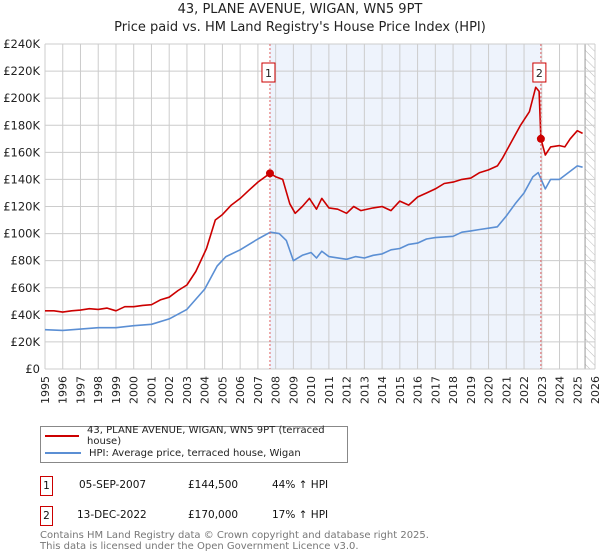 The height and width of the screenshot is (560, 600). What do you see at coordinates (62, 436) in the screenshot?
I see `legend-swatch-property` at bounding box center [62, 436].